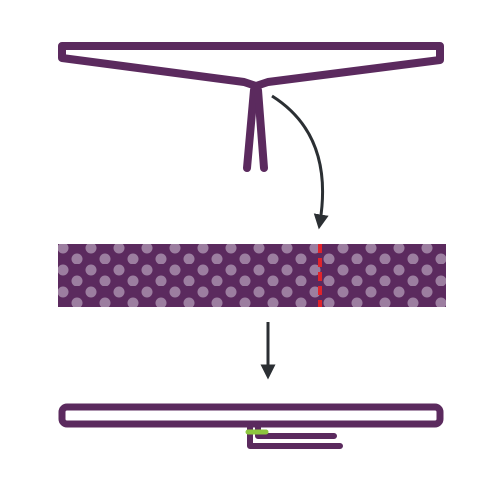  Describe the element at coordinates (251, 415) in the screenshot. I see `pressed-band-icon` at that location.